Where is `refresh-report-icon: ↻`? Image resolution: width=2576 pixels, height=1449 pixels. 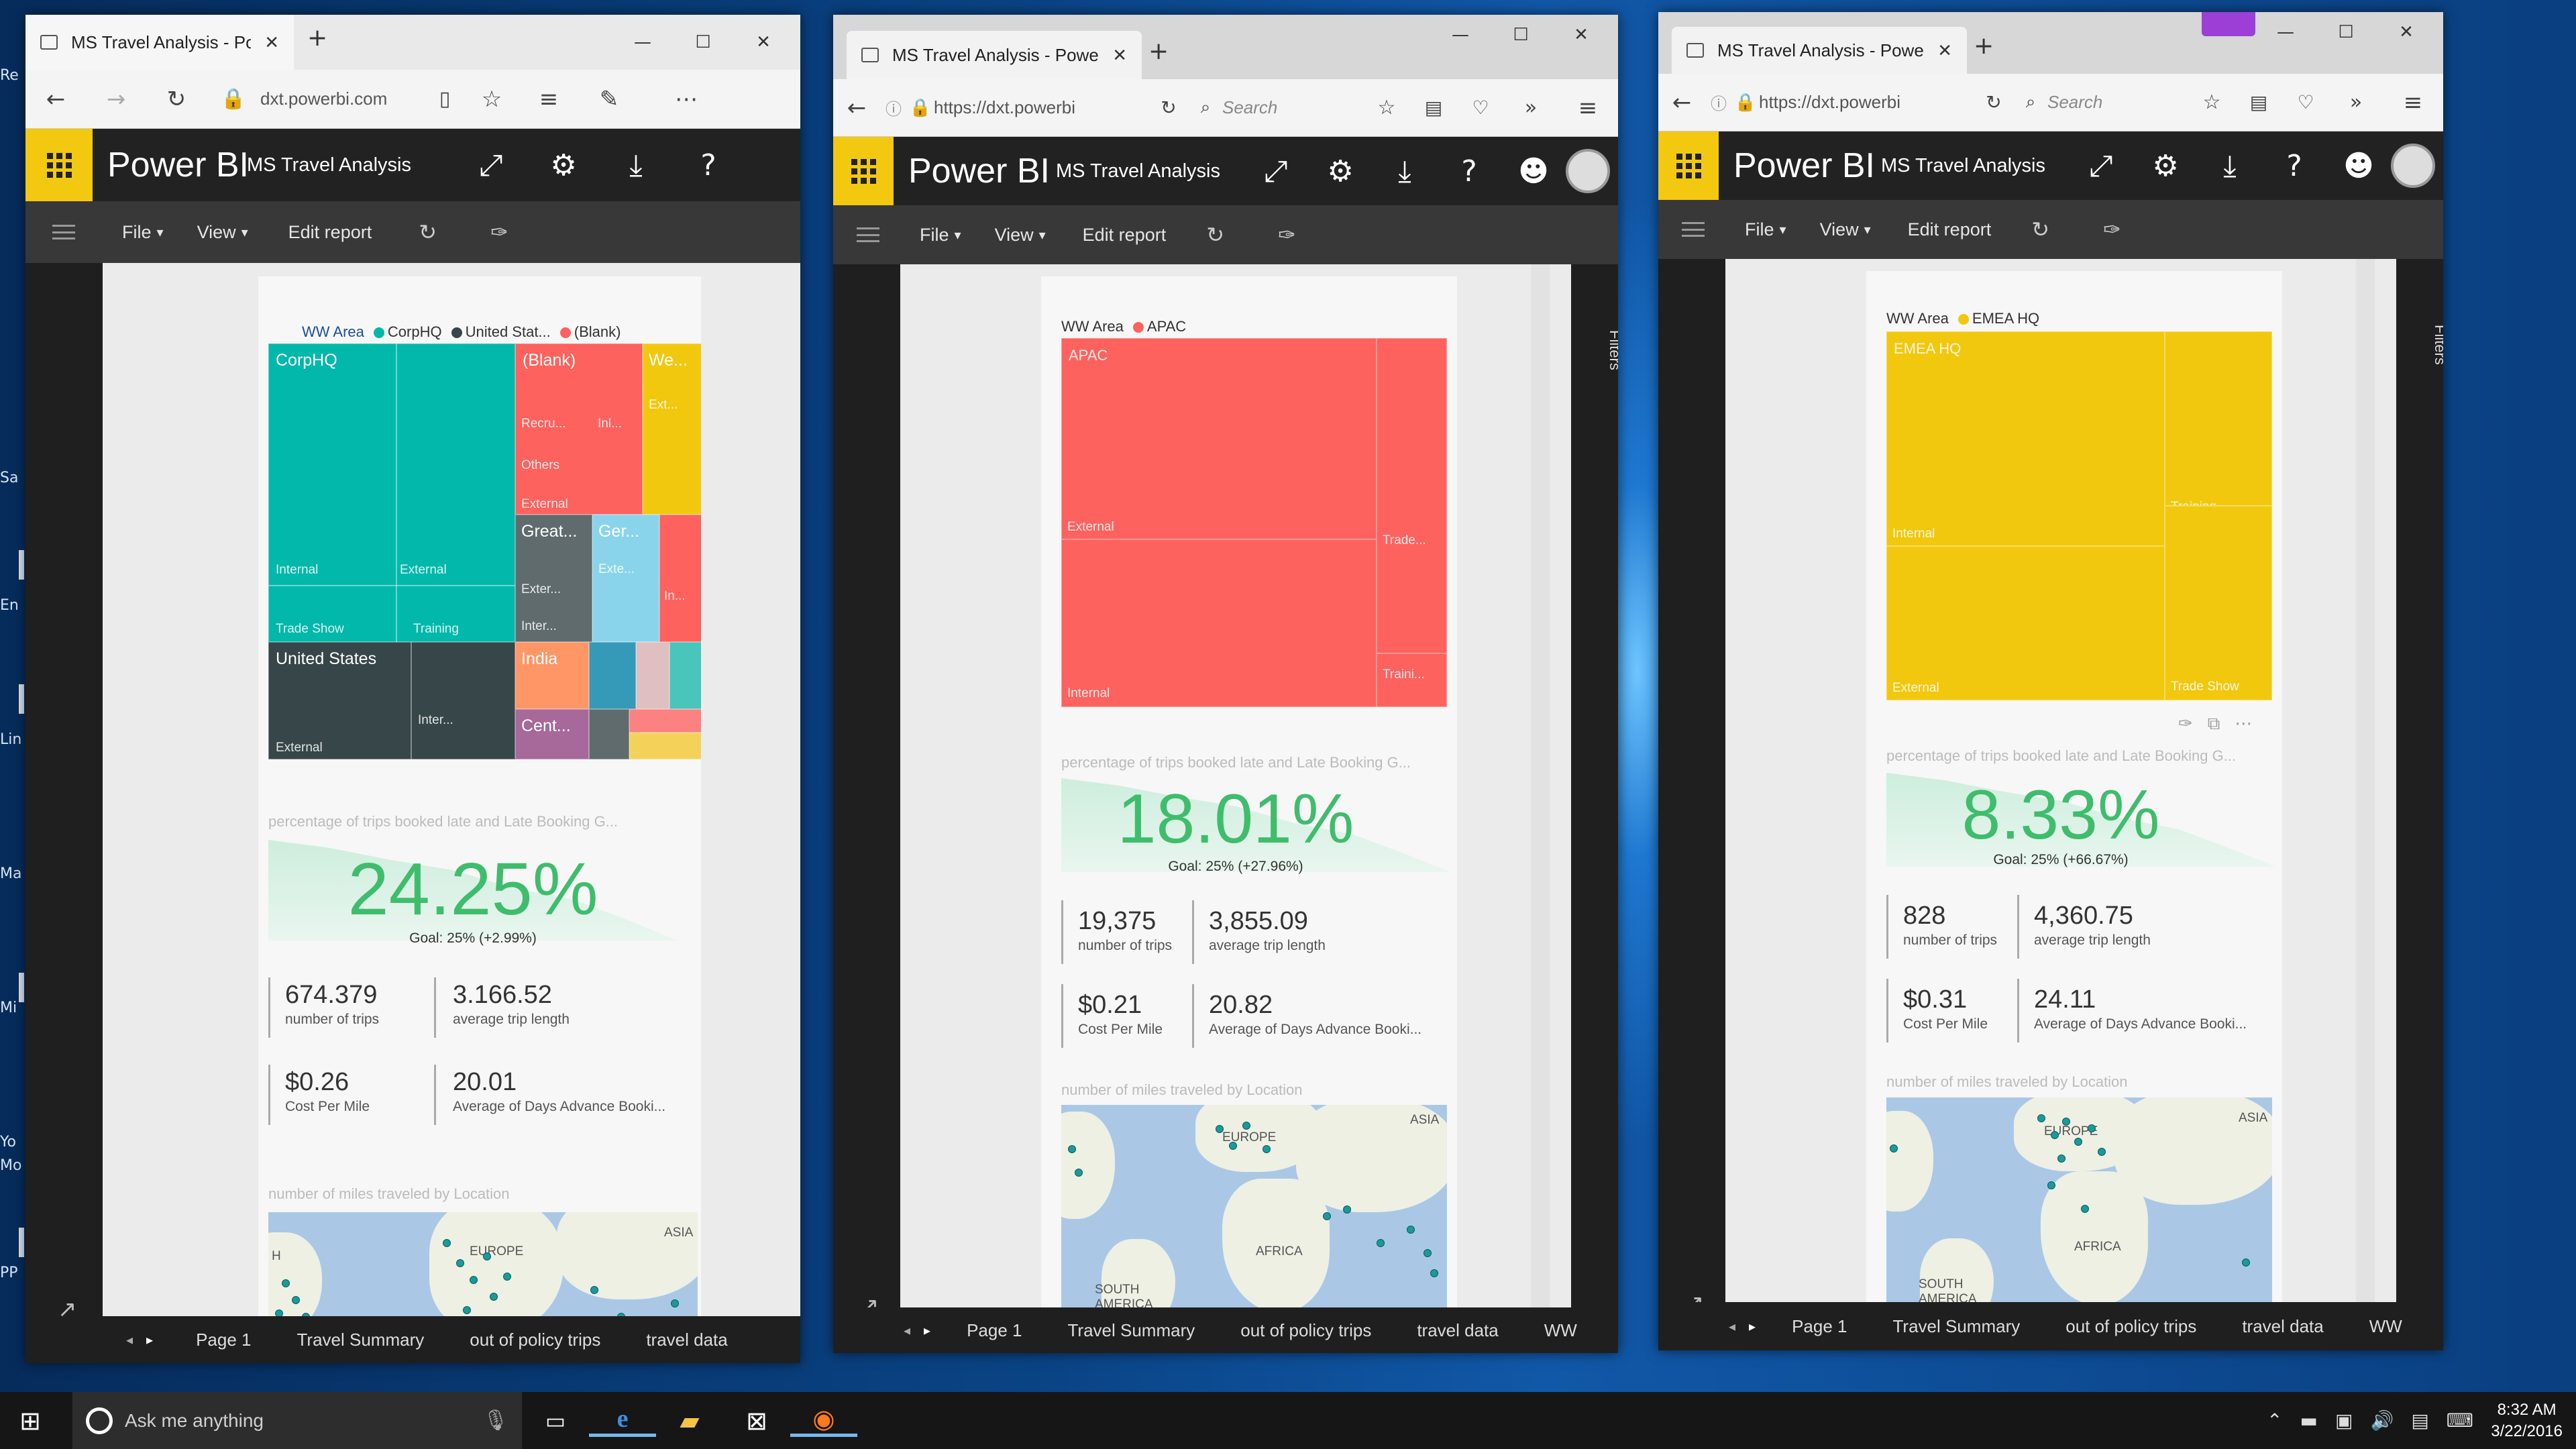 refresh-report-icon: ↻ is located at coordinates (428, 232).